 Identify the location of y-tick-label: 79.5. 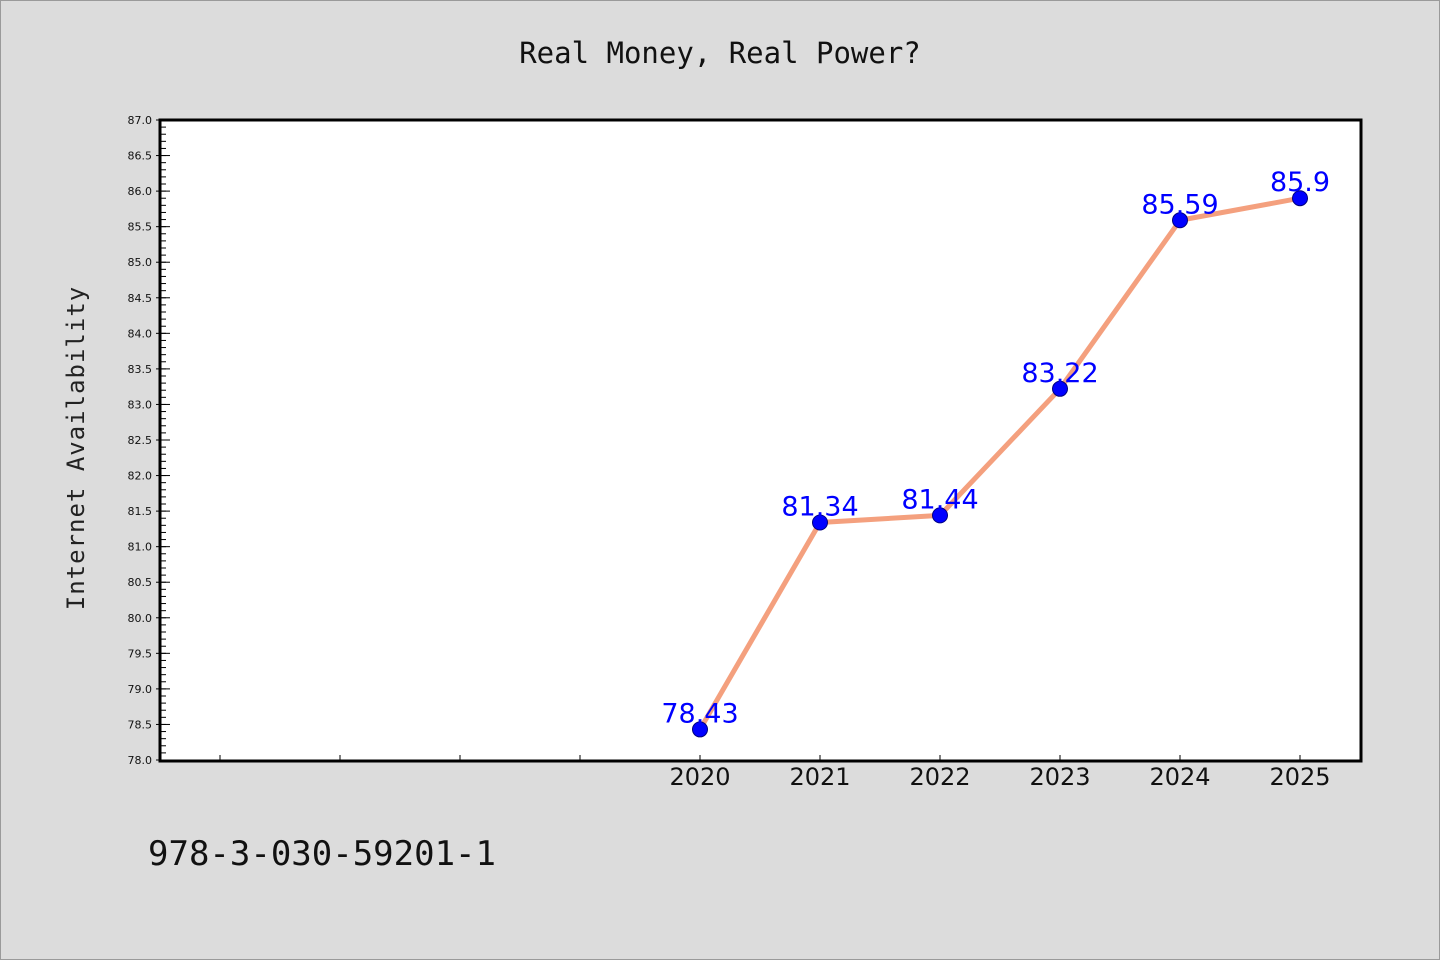
(140, 653).